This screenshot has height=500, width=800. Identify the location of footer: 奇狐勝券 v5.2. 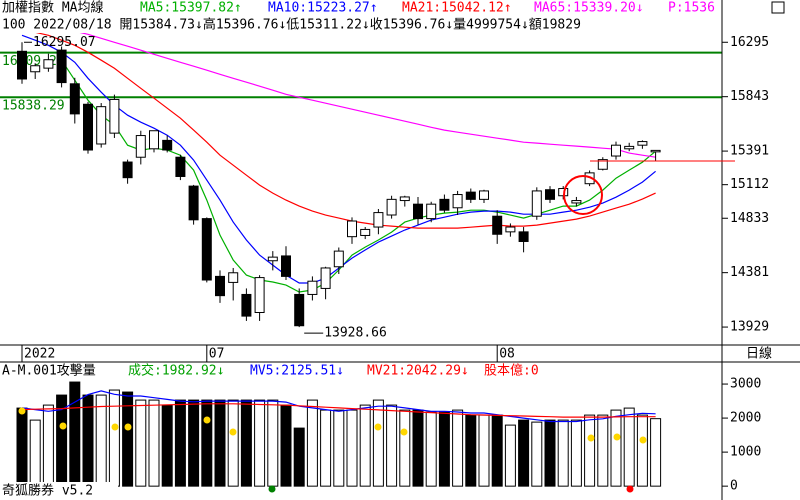
(47, 491).